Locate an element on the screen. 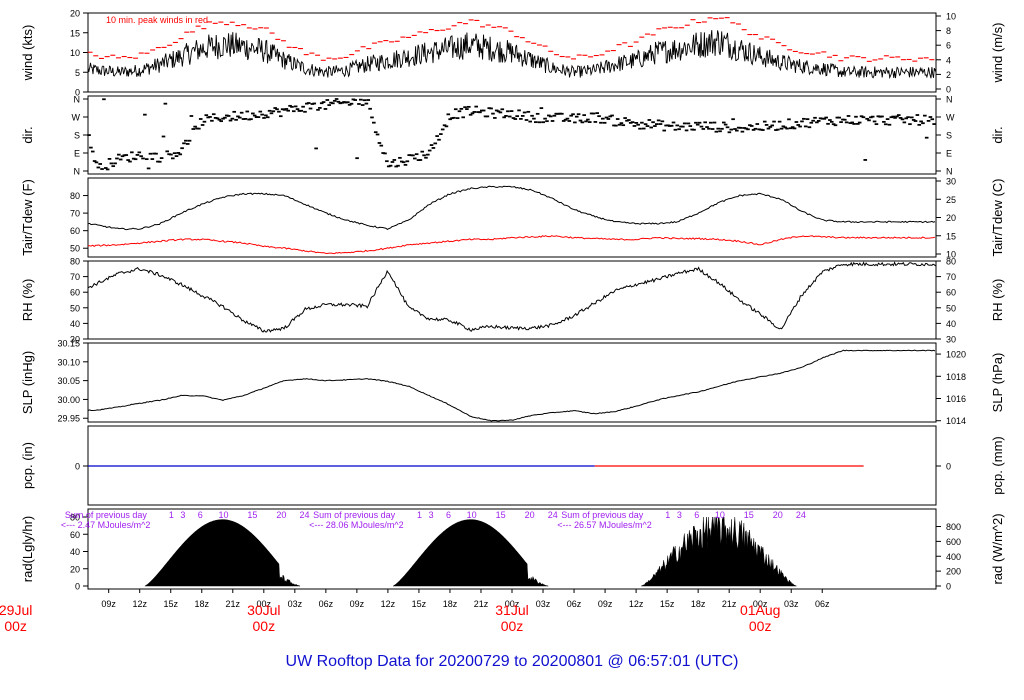  rh-left-tick-label: 60 is located at coordinates (75, 293).